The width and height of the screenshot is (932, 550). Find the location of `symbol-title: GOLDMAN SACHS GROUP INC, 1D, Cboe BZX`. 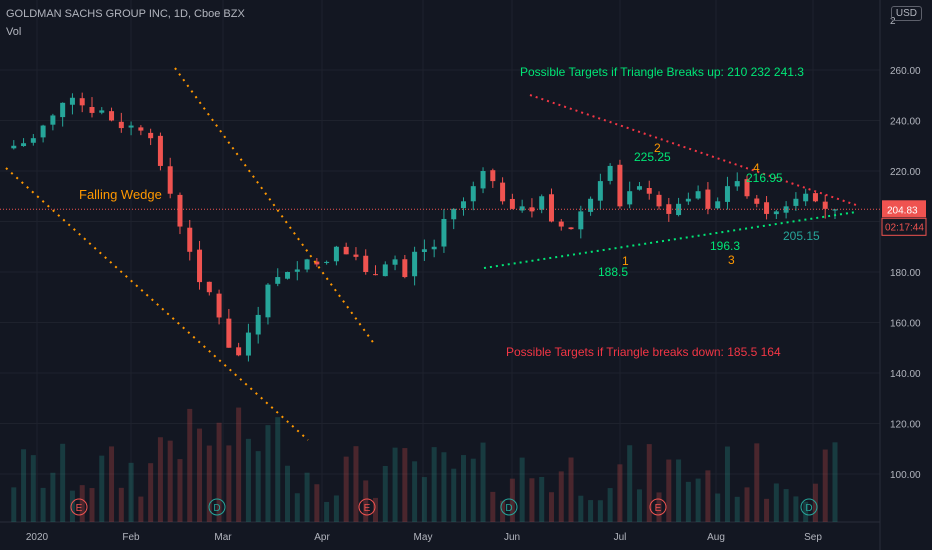

symbol-title: GOLDMAN SACHS GROUP INC, 1D, Cboe BZX is located at coordinates (125, 14).